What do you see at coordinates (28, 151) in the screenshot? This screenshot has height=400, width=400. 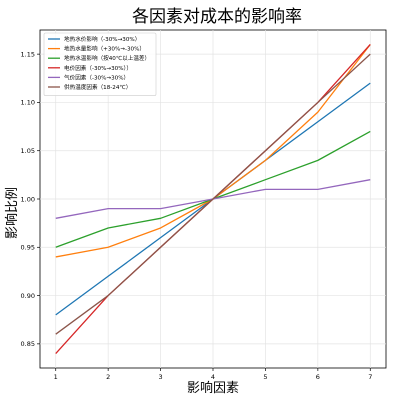 I see `y-tick-label: 1.05` at bounding box center [28, 151].